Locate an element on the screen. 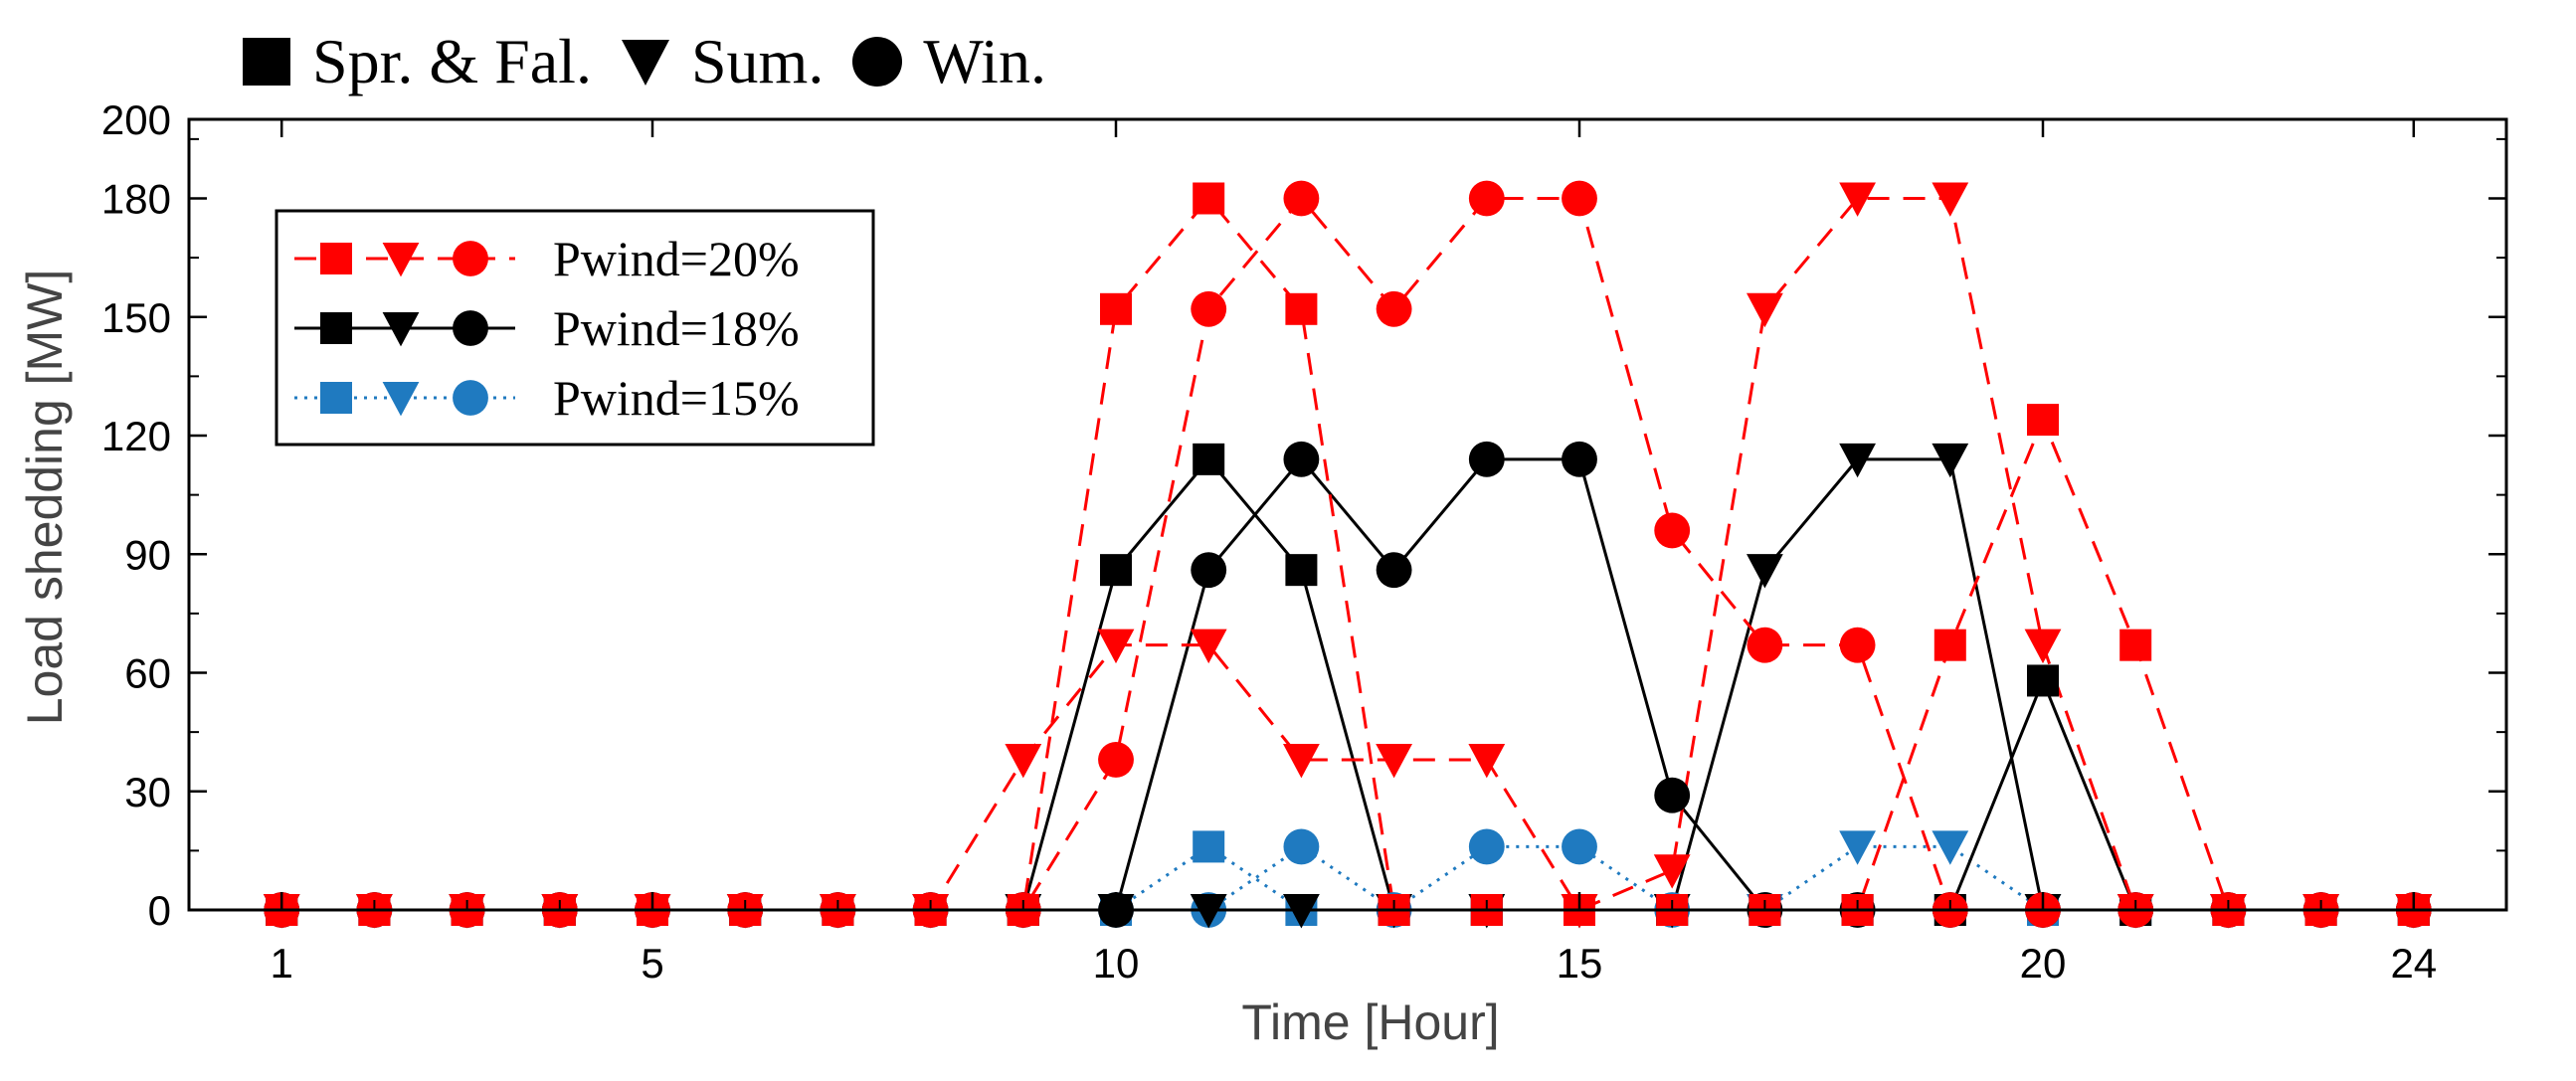 This screenshot has width=2576, height=1081. legend-label: Pwind=15% is located at coordinates (676, 398).